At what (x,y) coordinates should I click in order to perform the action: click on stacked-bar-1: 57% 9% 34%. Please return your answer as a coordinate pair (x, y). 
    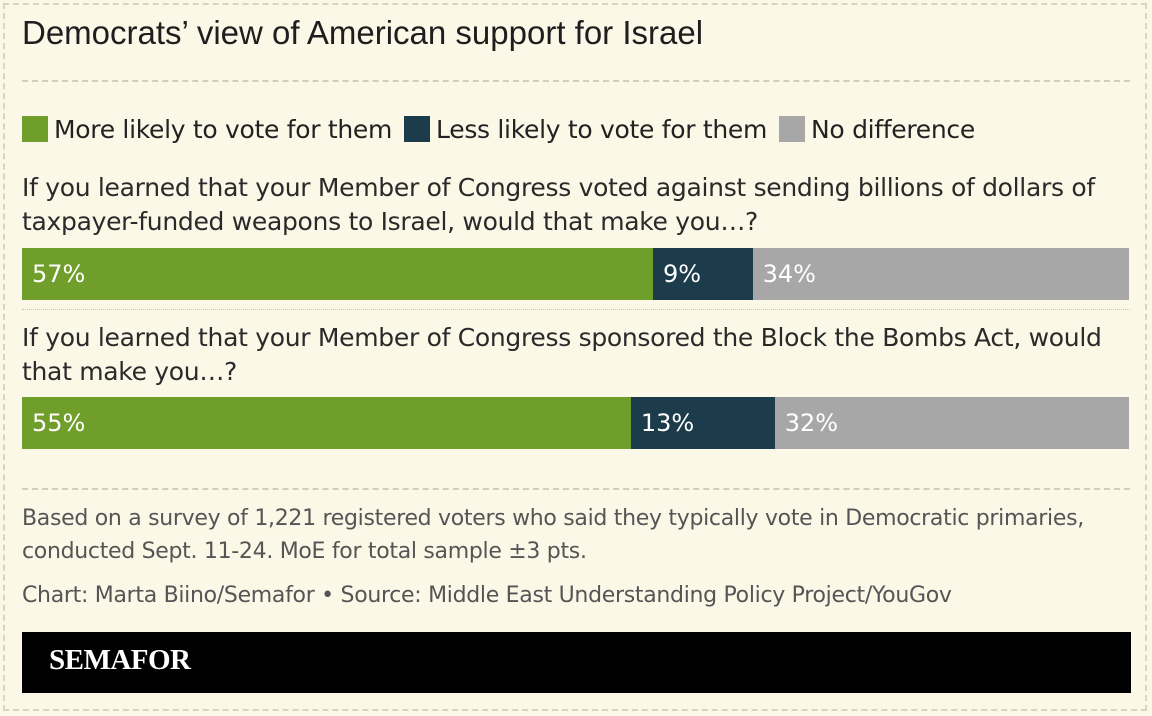
    Looking at the image, I should click on (575, 274).